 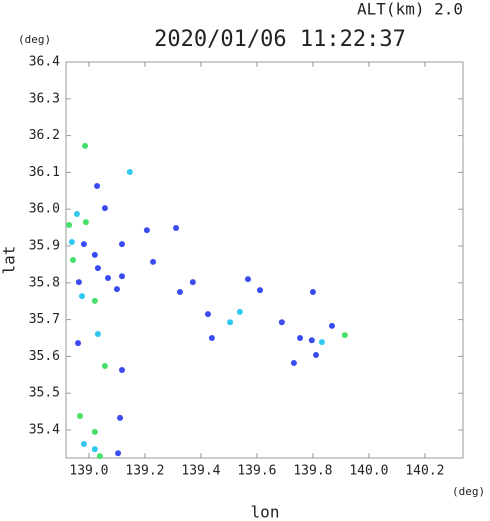 I want to click on x-tick-label: 140.2, so click(x=424, y=471).